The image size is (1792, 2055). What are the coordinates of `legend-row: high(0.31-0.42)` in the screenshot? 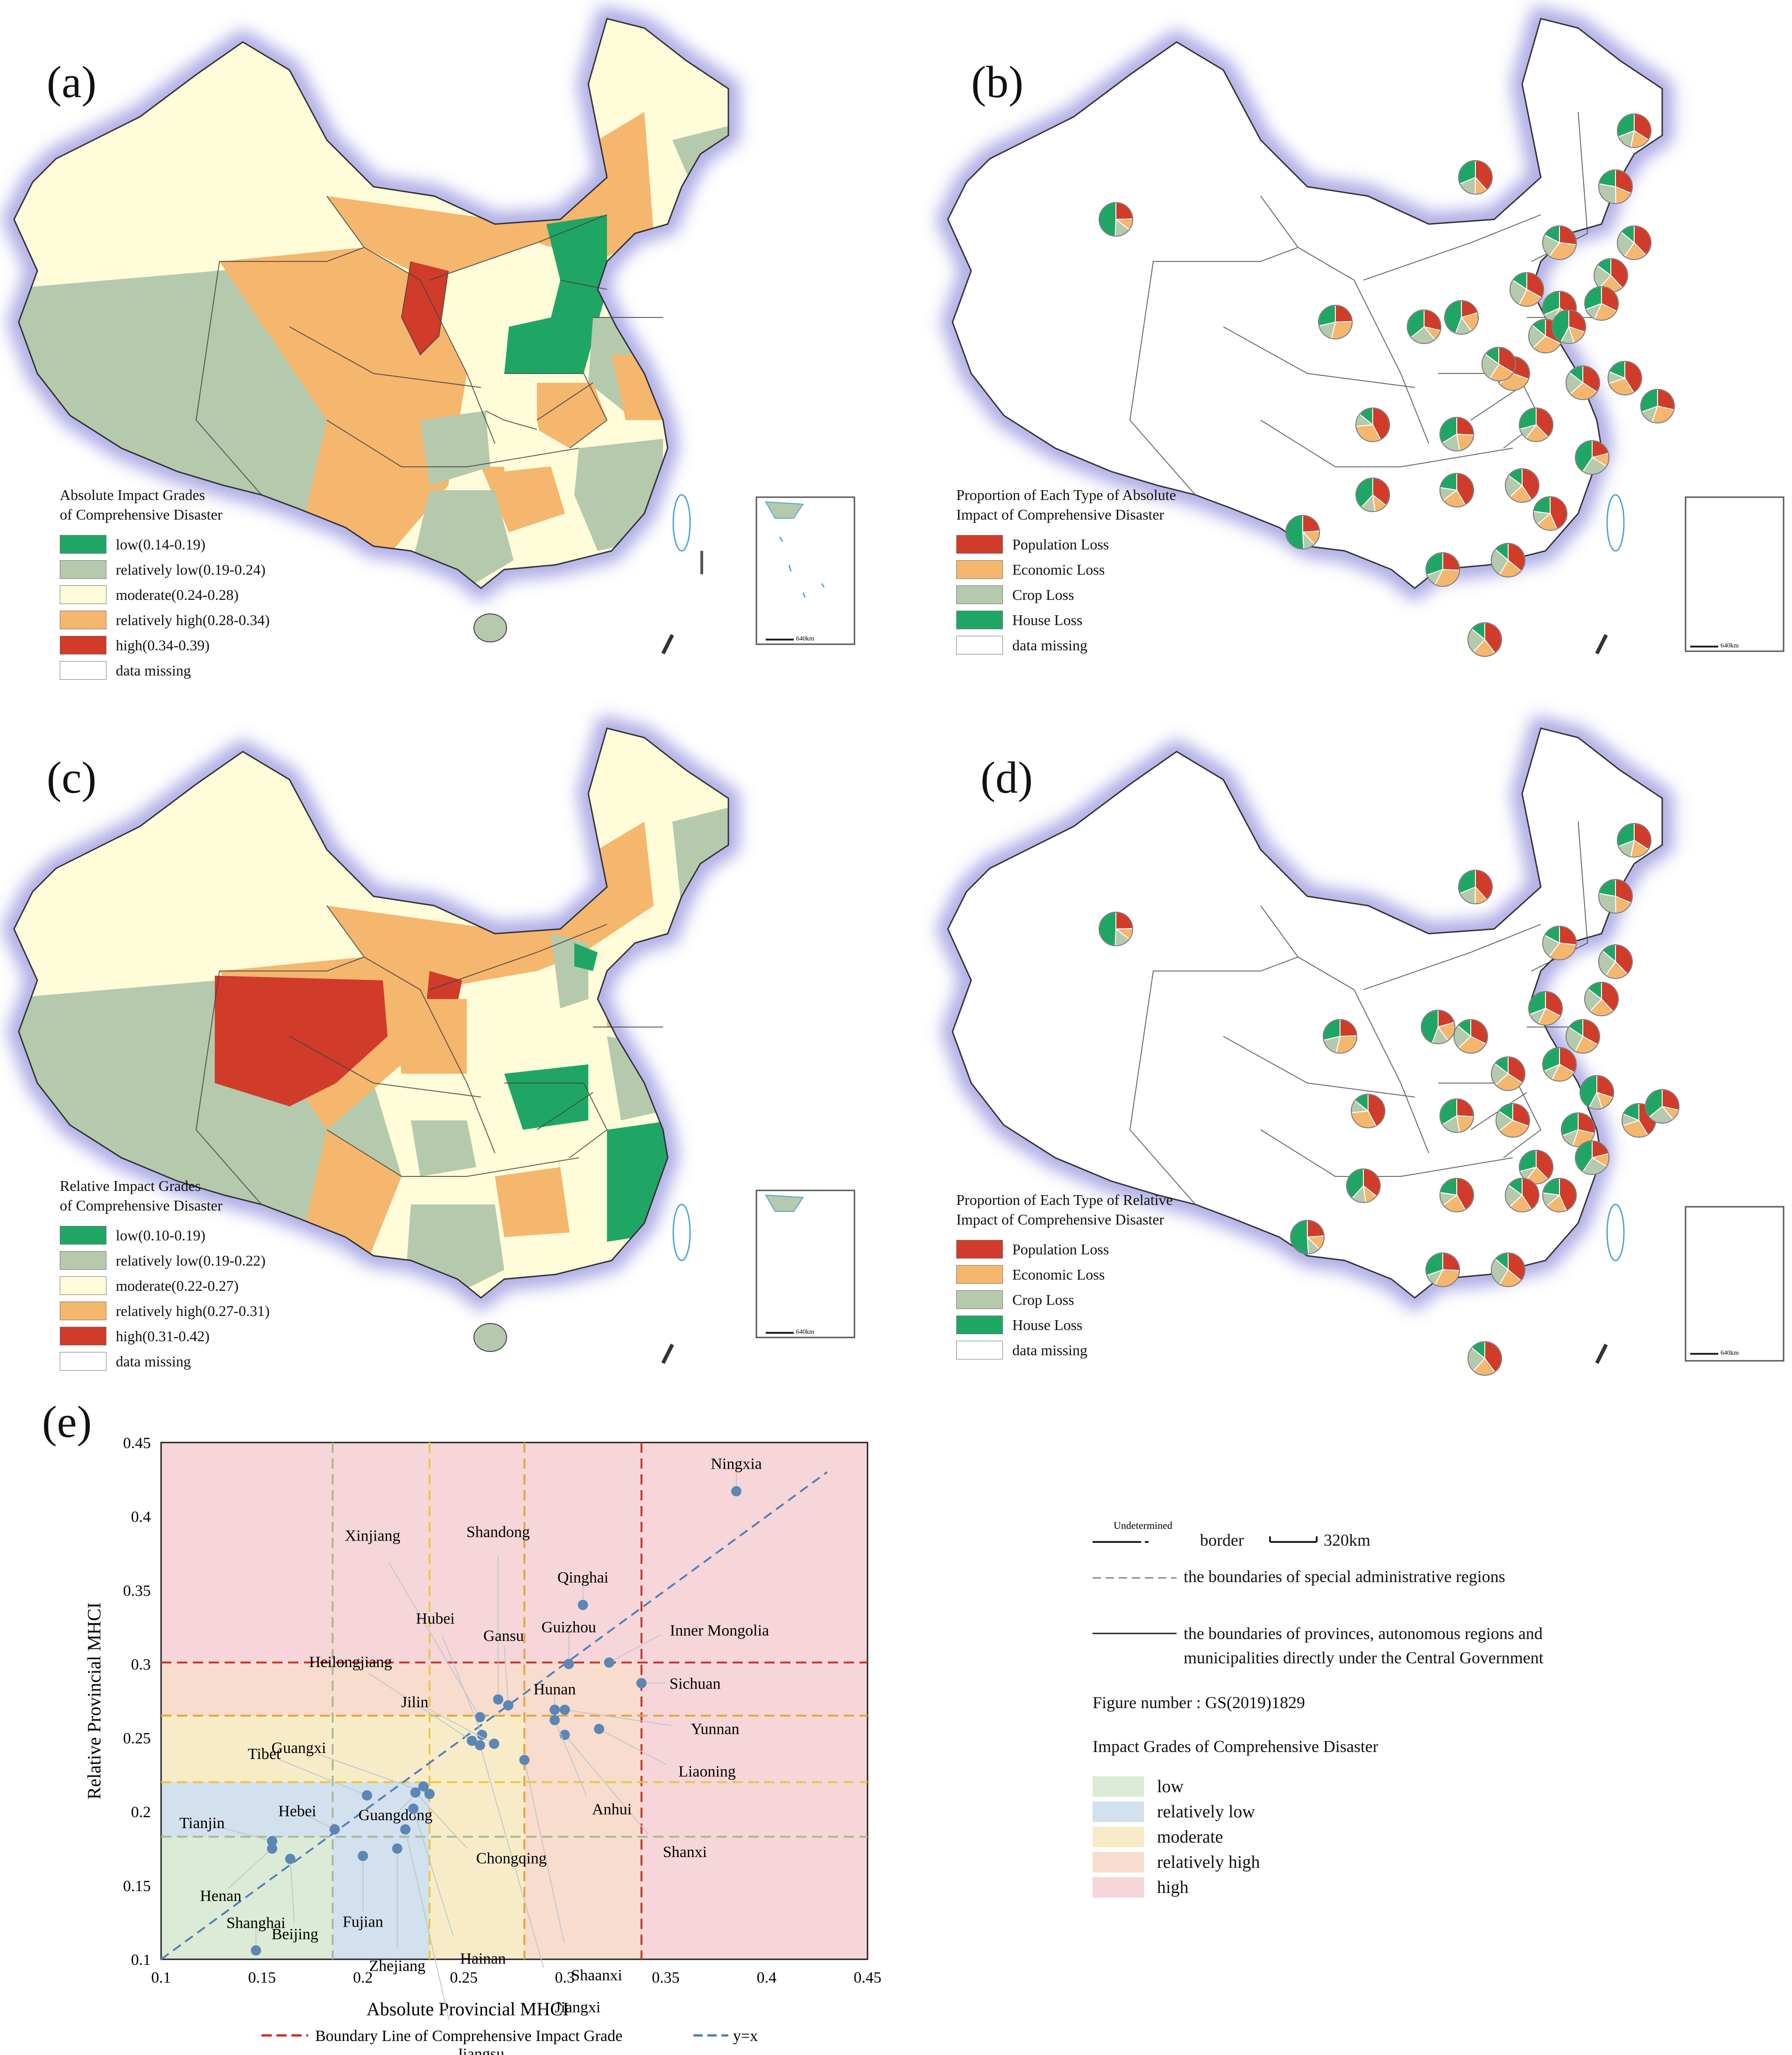 It's located at (165, 1336).